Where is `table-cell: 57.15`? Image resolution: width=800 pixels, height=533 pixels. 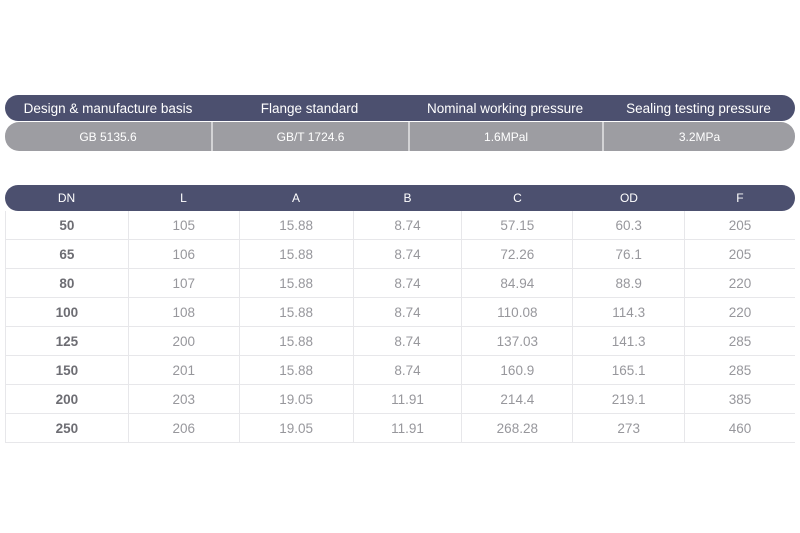 table-cell: 57.15 is located at coordinates (518, 225).